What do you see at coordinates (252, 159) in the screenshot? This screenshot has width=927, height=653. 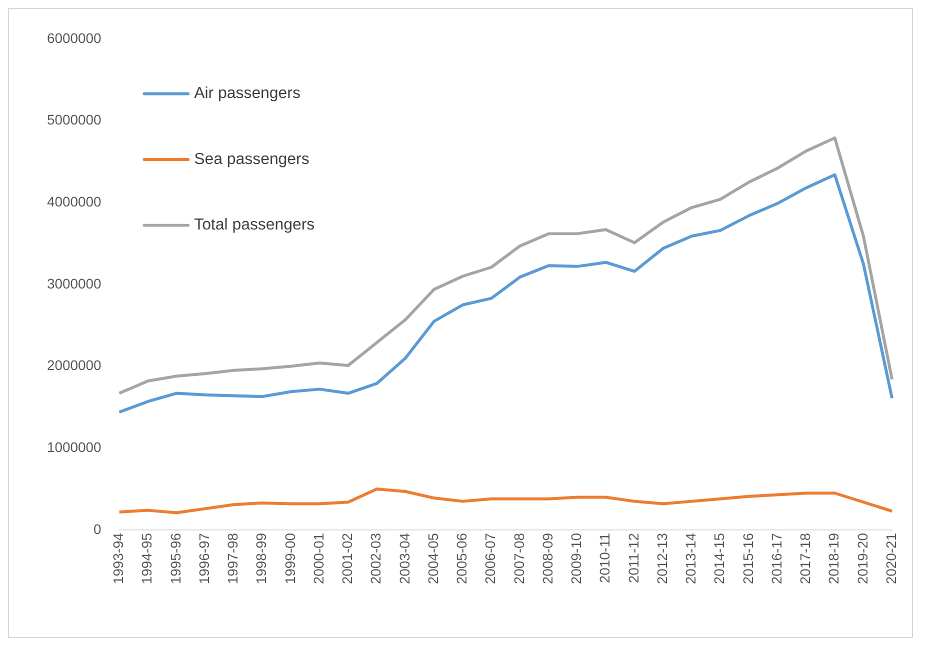 I see `legend-label: Sea passengers` at bounding box center [252, 159].